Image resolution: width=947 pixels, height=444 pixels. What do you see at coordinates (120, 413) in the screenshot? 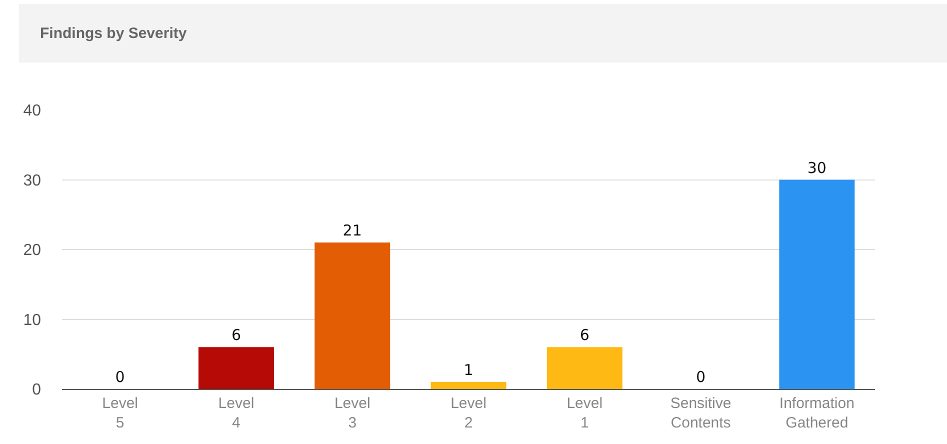
I see `x-tick-label: Level 5` at bounding box center [120, 413].